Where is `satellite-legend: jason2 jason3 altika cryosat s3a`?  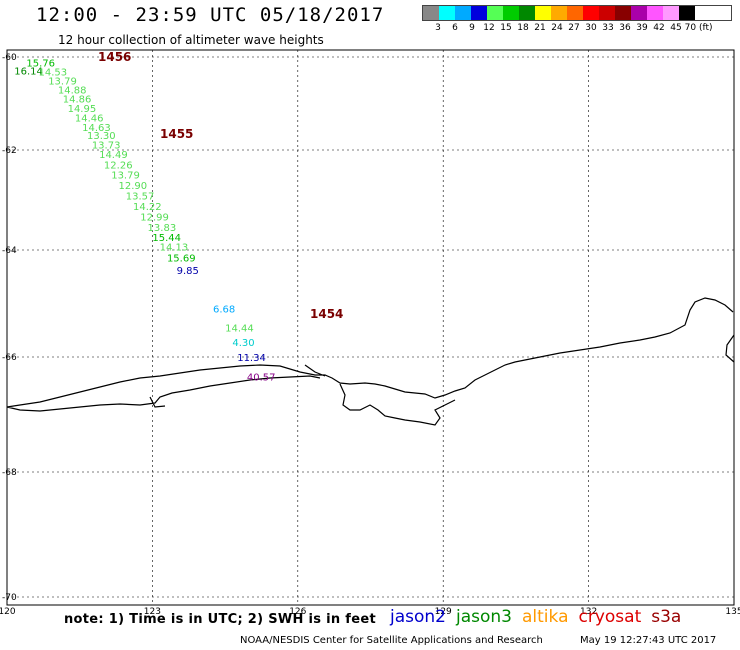 satellite-legend: jason2 jason3 altika cryosat s3a is located at coordinates (540, 617).